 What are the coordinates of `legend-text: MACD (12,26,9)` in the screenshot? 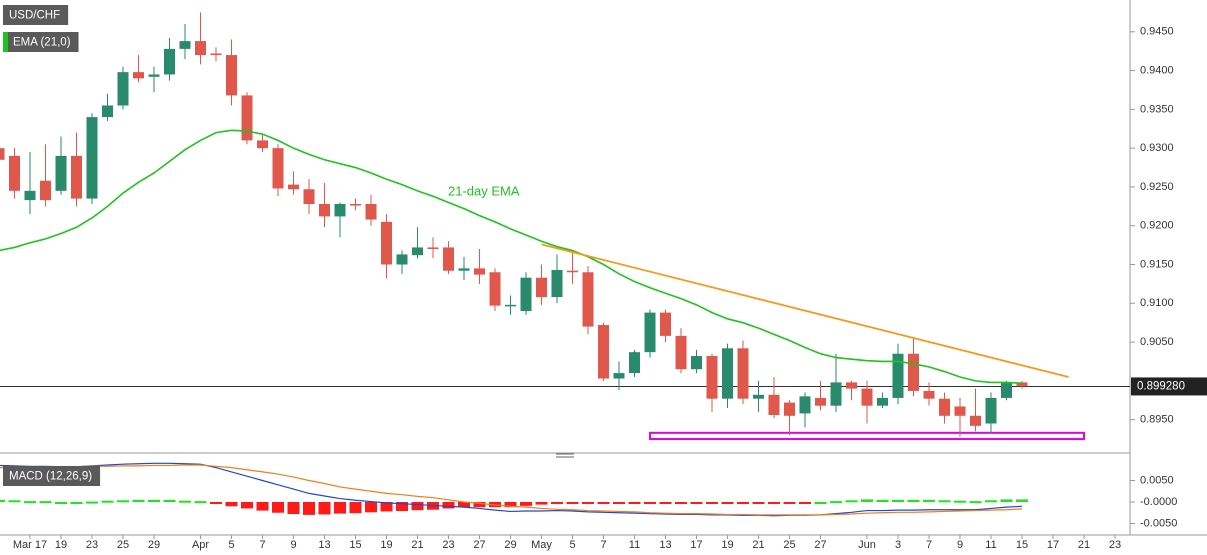 It's located at (50, 477).